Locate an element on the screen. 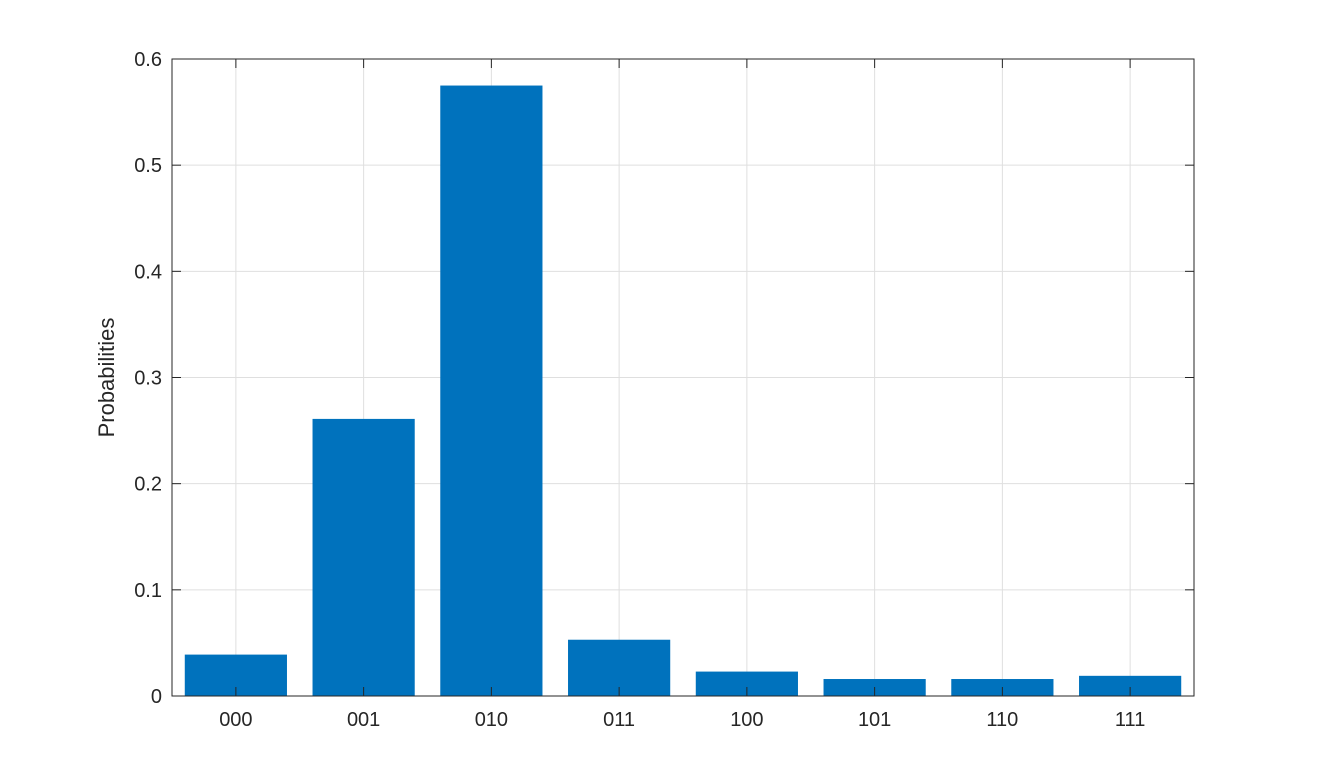  y-tick-labels: 0 0.1 0.2 0.3 0.4 0.5 0.6 is located at coordinates (148, 378).